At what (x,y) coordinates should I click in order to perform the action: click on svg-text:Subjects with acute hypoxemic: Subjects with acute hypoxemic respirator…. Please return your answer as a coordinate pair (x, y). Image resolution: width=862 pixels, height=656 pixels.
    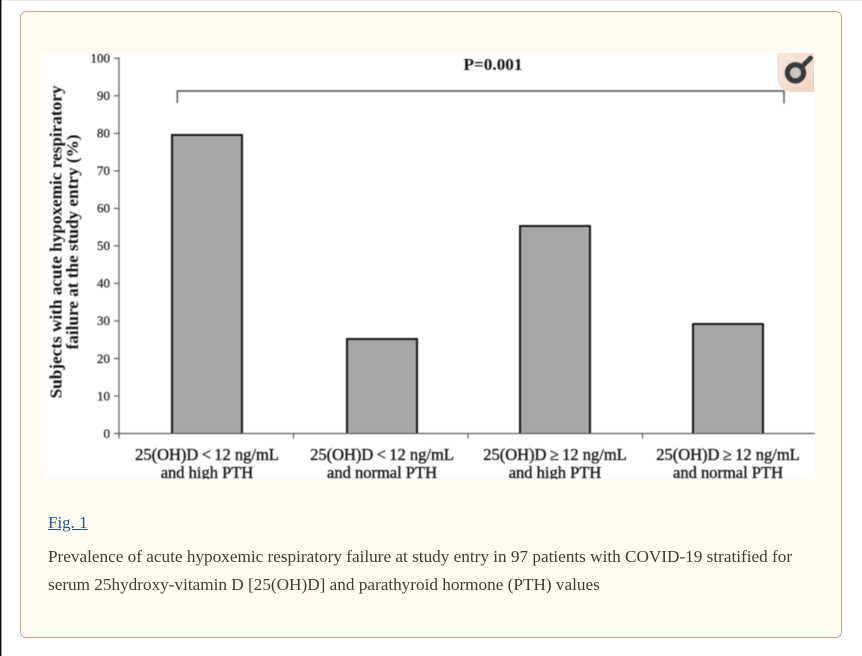
    Looking at the image, I should click on (56, 241).